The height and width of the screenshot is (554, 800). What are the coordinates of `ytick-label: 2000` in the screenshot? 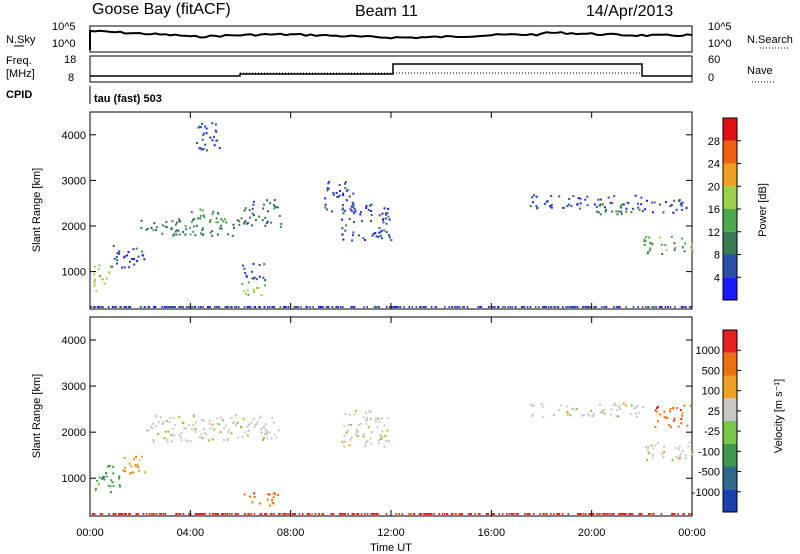 It's located at (74, 227).